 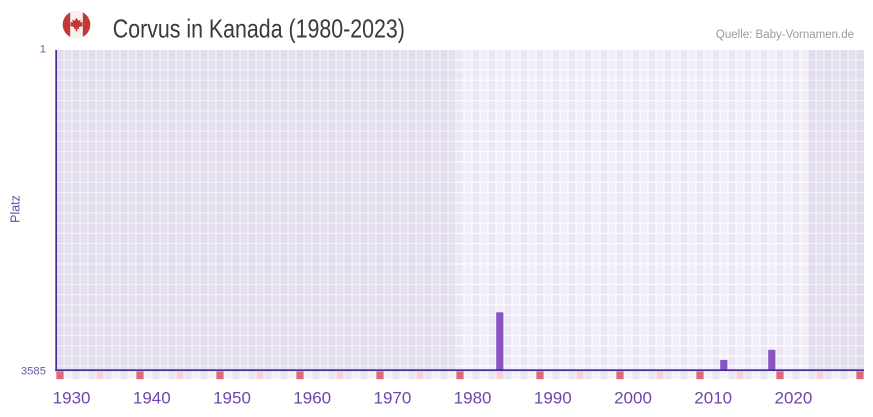 What do you see at coordinates (793, 398) in the screenshot?
I see `svg-text: 2020` at bounding box center [793, 398].